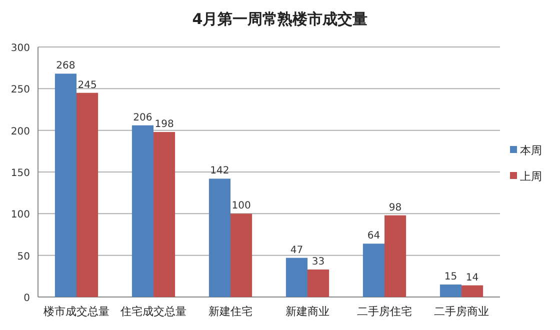  I want to click on data-label: 64, so click(373, 236).